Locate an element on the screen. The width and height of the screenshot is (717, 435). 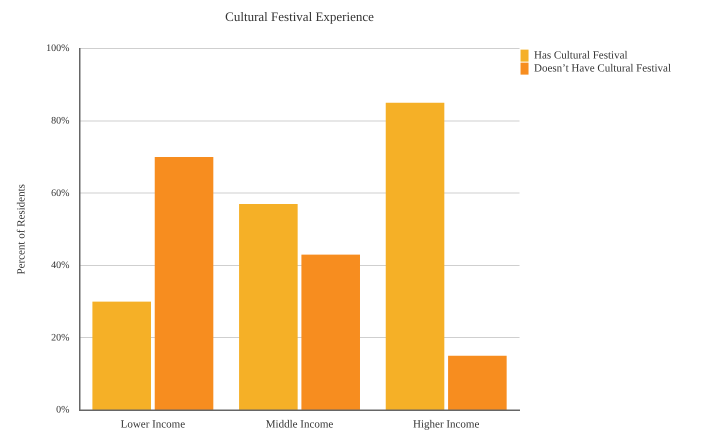
y-tick-label: 0% is located at coordinates (63, 410).